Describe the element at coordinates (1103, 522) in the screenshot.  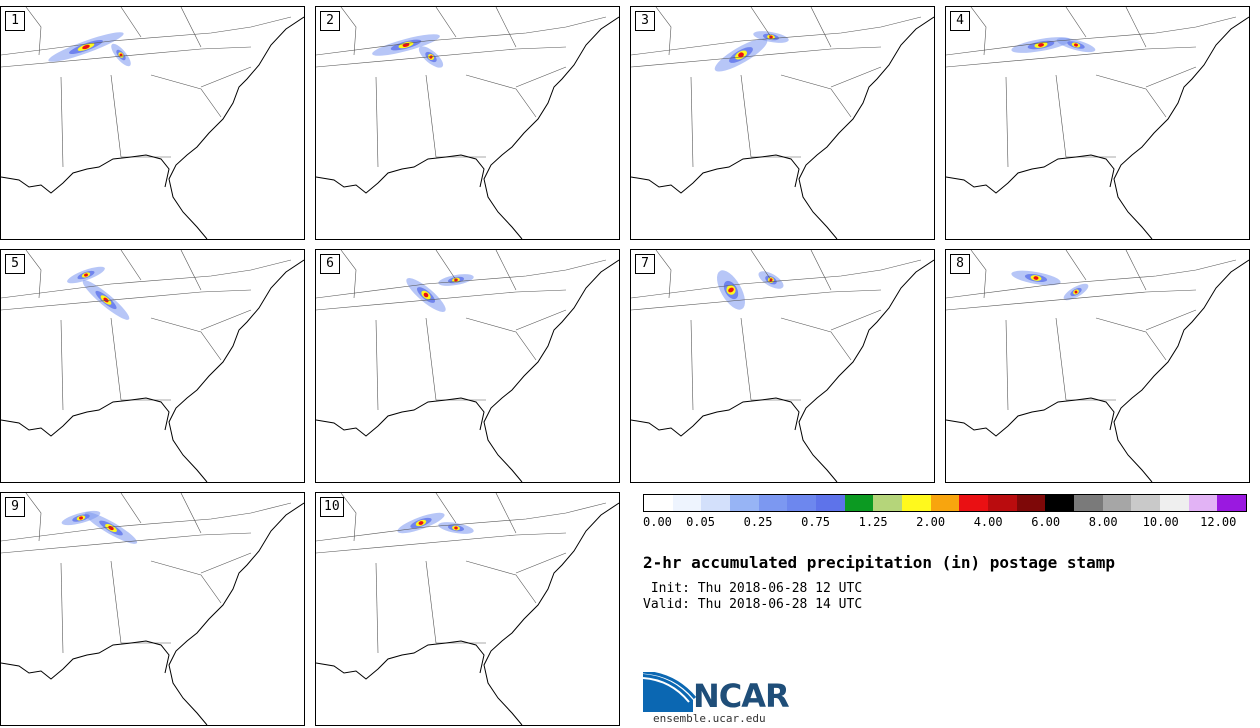
I see `colorbar-tick-label: 8.00` at that location.